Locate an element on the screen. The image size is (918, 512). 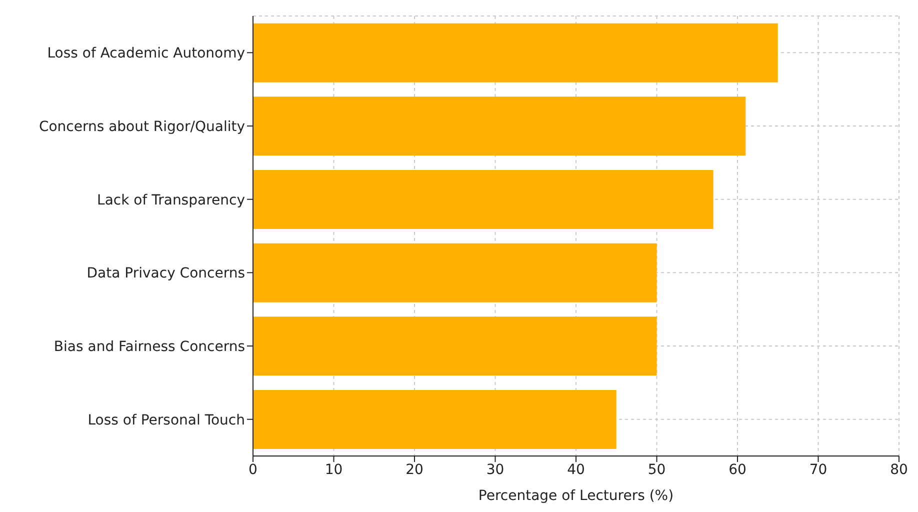
x-tick-label: 50 is located at coordinates (657, 470).